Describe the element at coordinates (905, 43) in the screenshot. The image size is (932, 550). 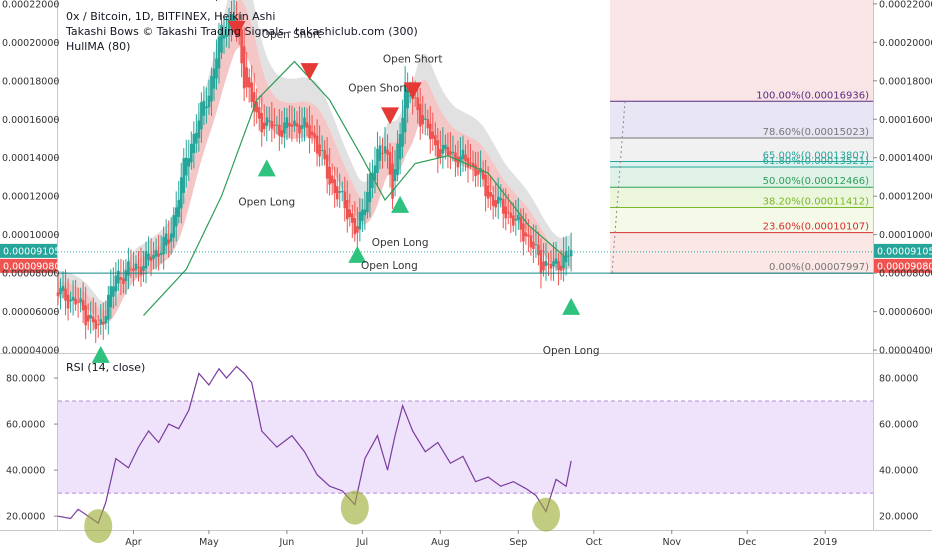
I see `price-tick-label-right: 0.00020000` at that location.